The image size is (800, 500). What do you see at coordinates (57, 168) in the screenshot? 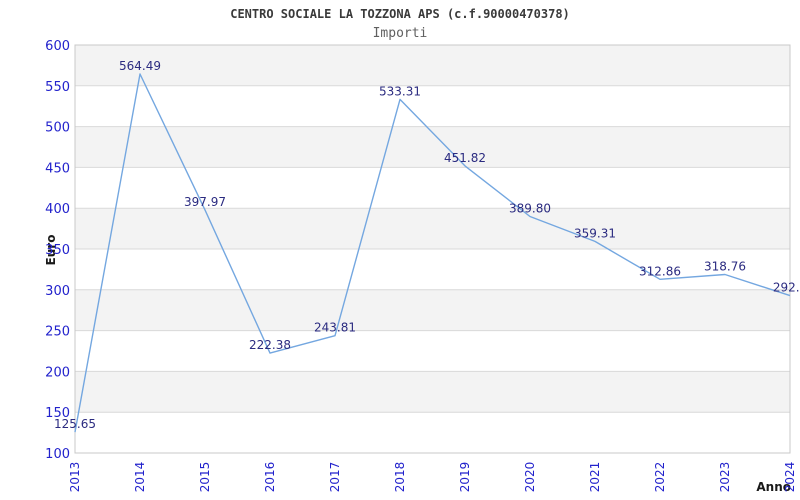
I see `y-tick-label: 450` at bounding box center [57, 168].